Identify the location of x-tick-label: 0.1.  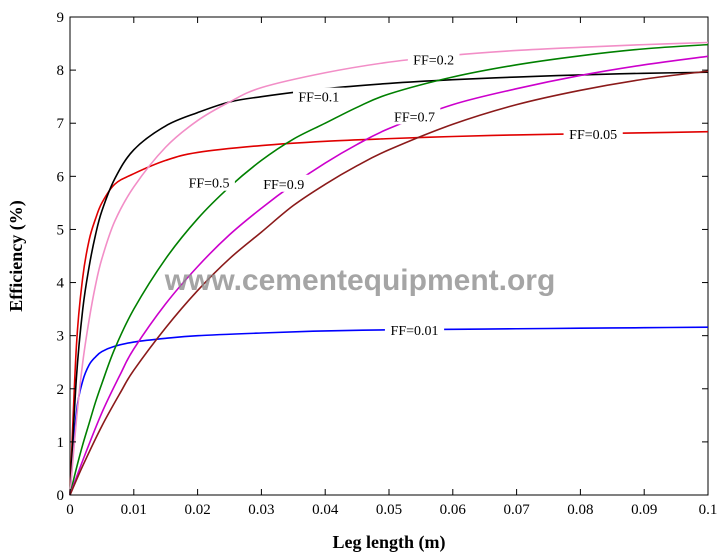
(708, 510).